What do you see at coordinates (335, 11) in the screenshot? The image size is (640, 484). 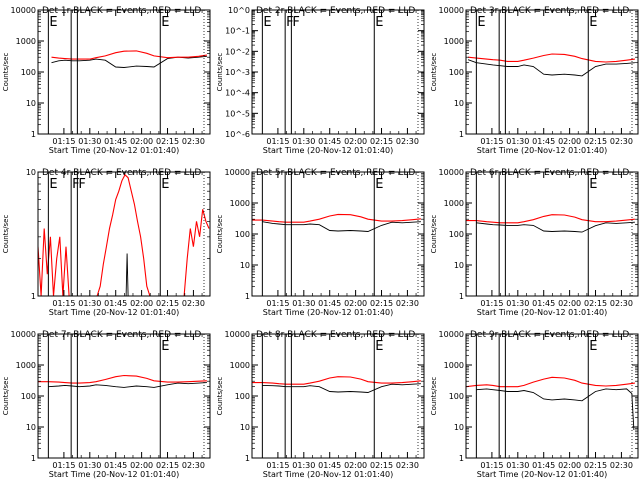 I see `panel-title: Det 2r BLACK = Events, RED = LLD` at bounding box center [335, 11].